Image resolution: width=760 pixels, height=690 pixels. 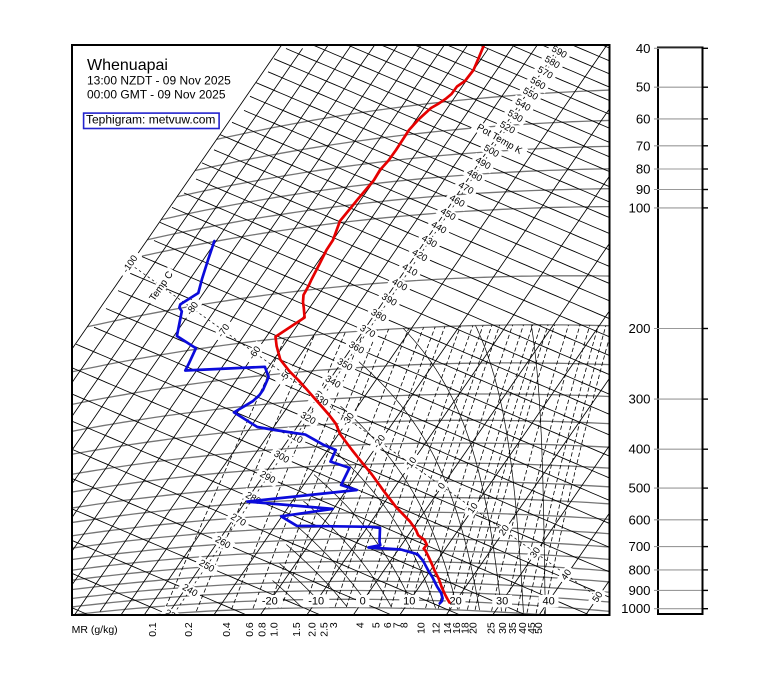 I want to click on svg-text: 70, so click(x=643, y=145).